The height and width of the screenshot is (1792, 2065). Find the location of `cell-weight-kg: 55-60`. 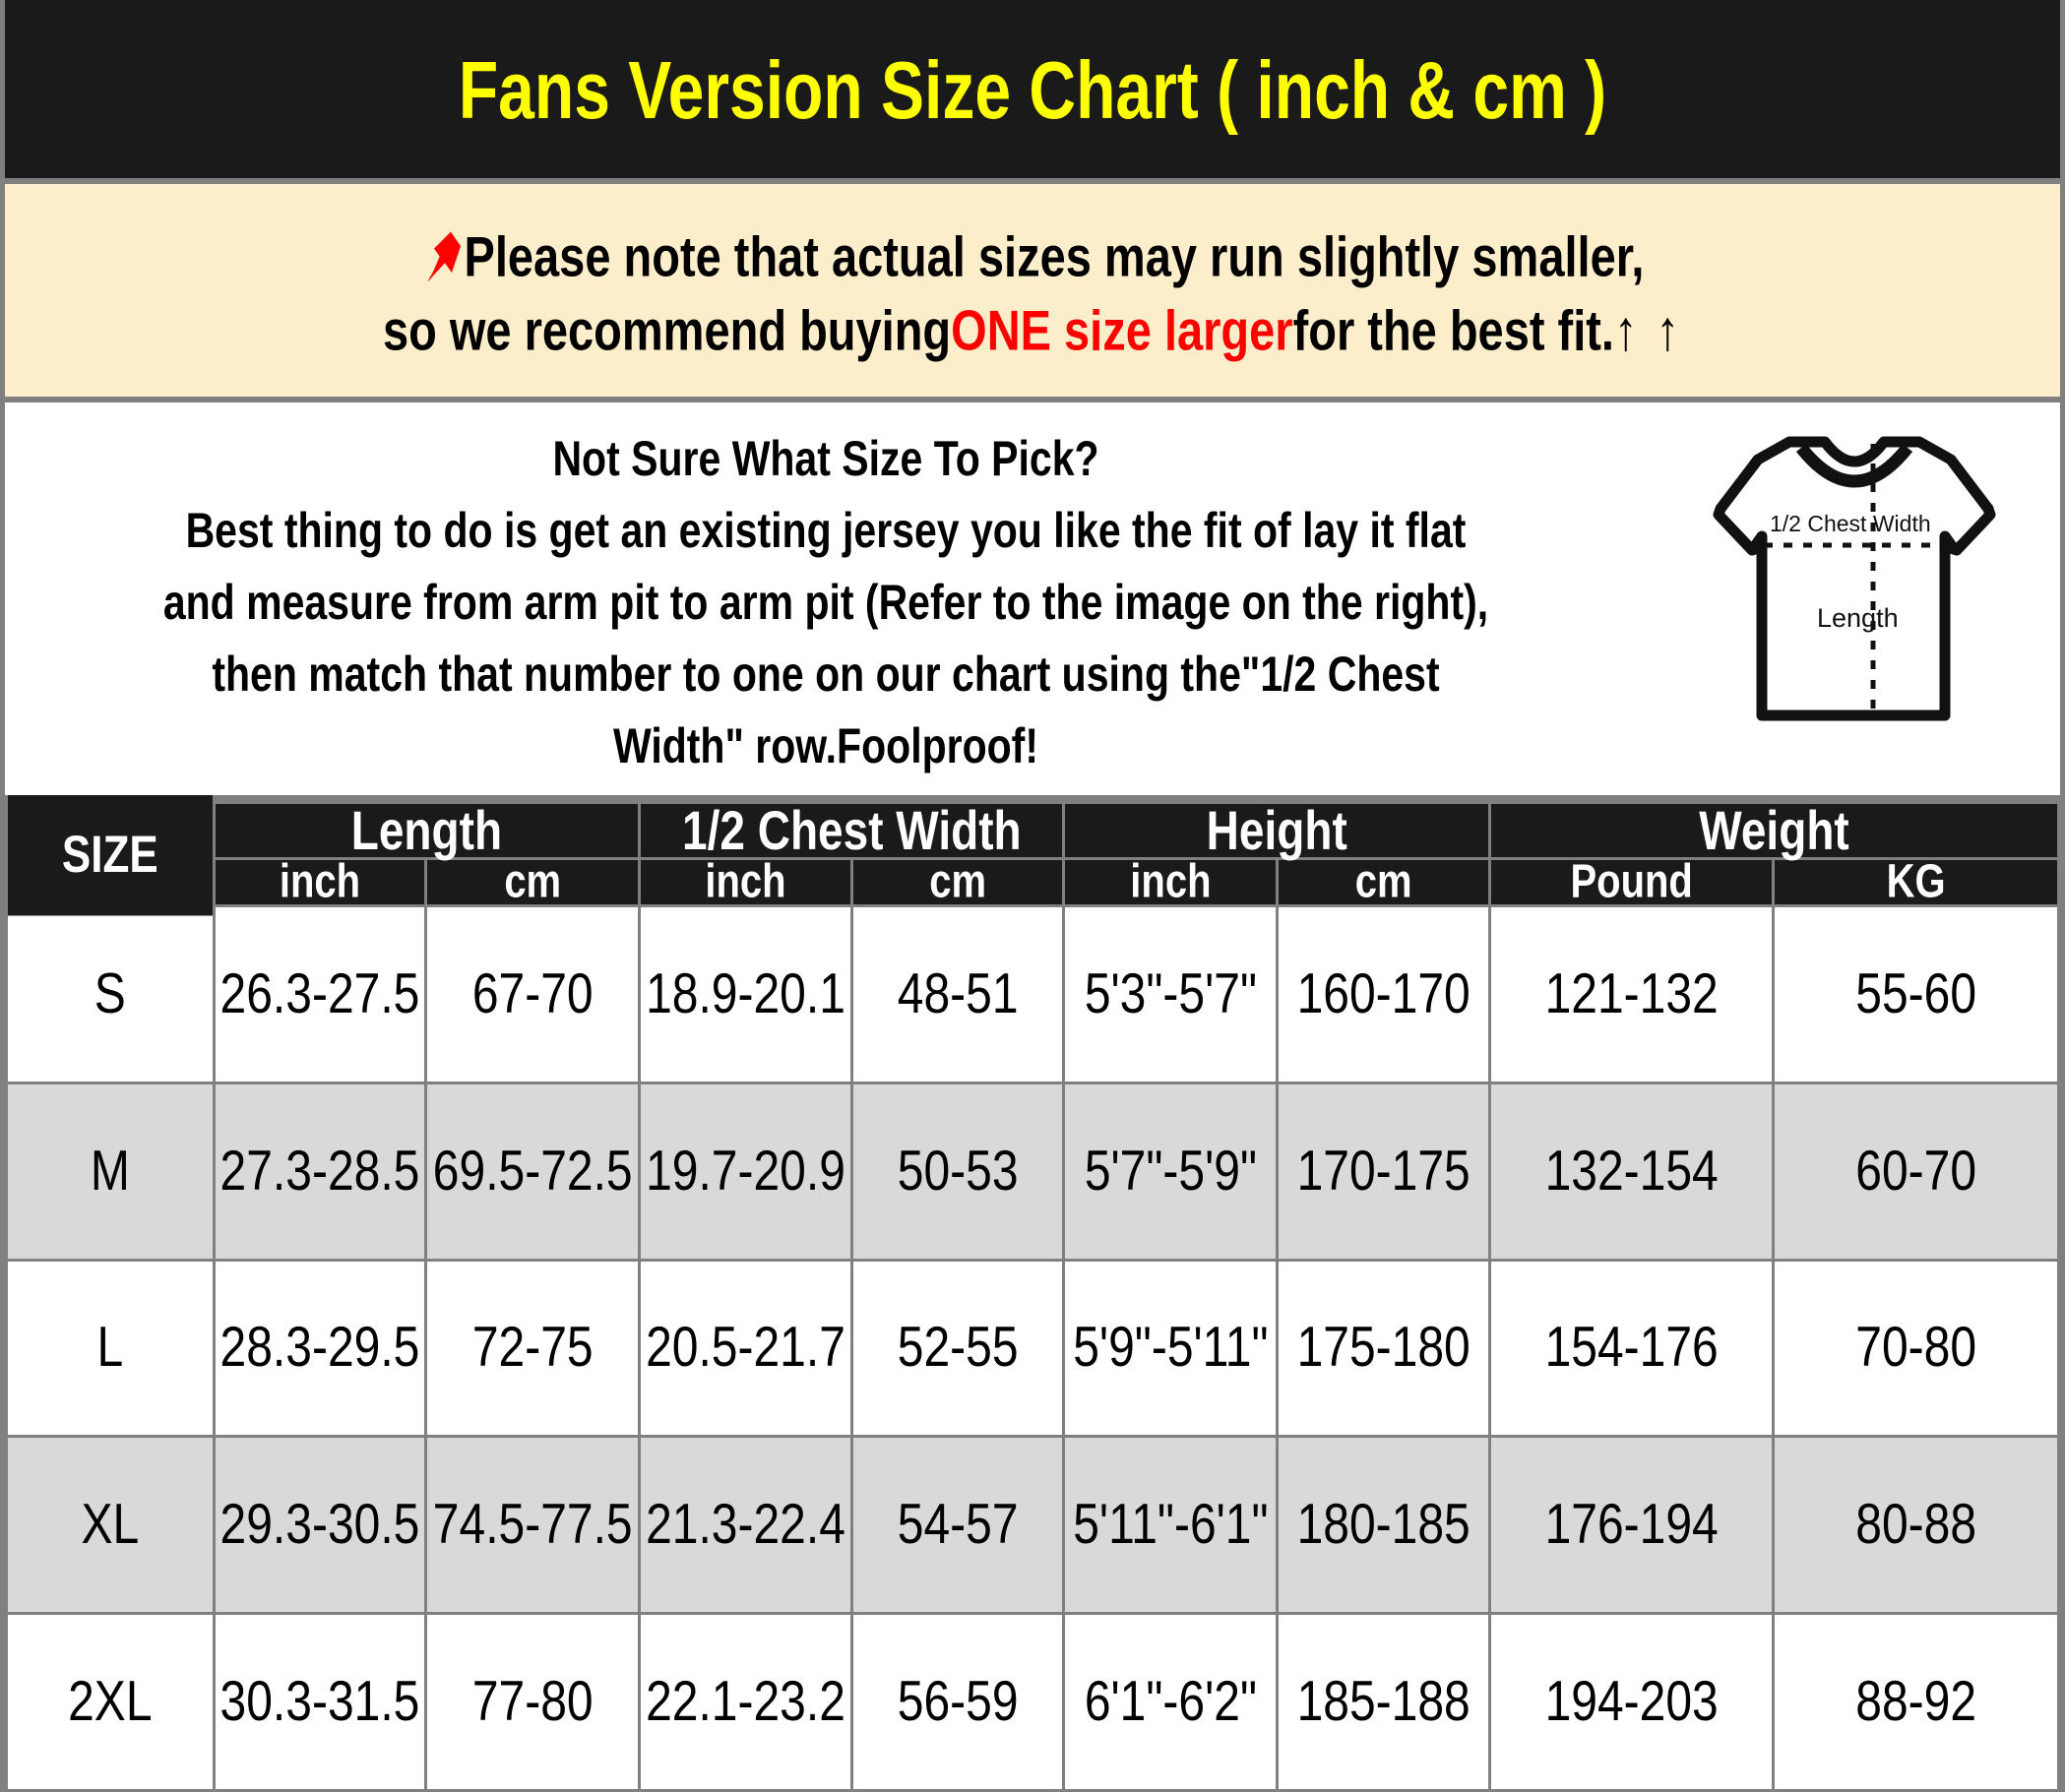

cell-weight-kg: 55-60 is located at coordinates (1916, 994).